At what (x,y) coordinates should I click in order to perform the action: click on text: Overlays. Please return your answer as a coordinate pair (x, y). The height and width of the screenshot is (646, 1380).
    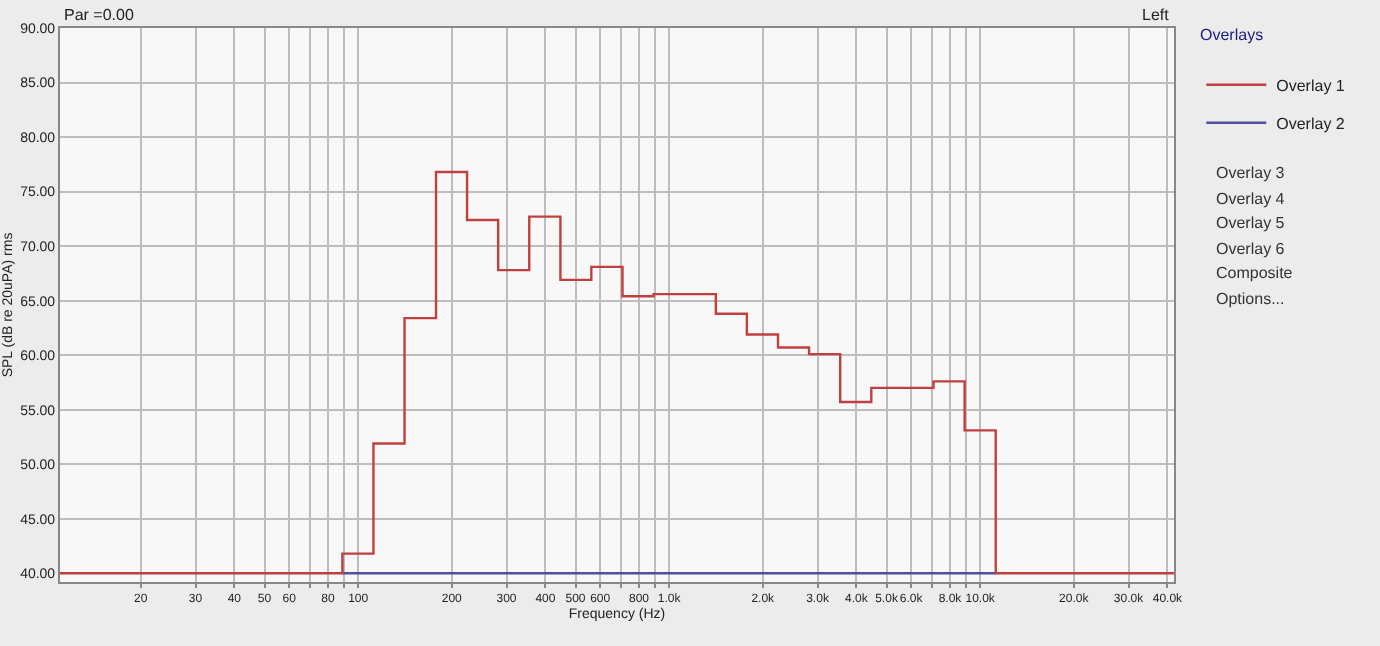
    Looking at the image, I should click on (1232, 35).